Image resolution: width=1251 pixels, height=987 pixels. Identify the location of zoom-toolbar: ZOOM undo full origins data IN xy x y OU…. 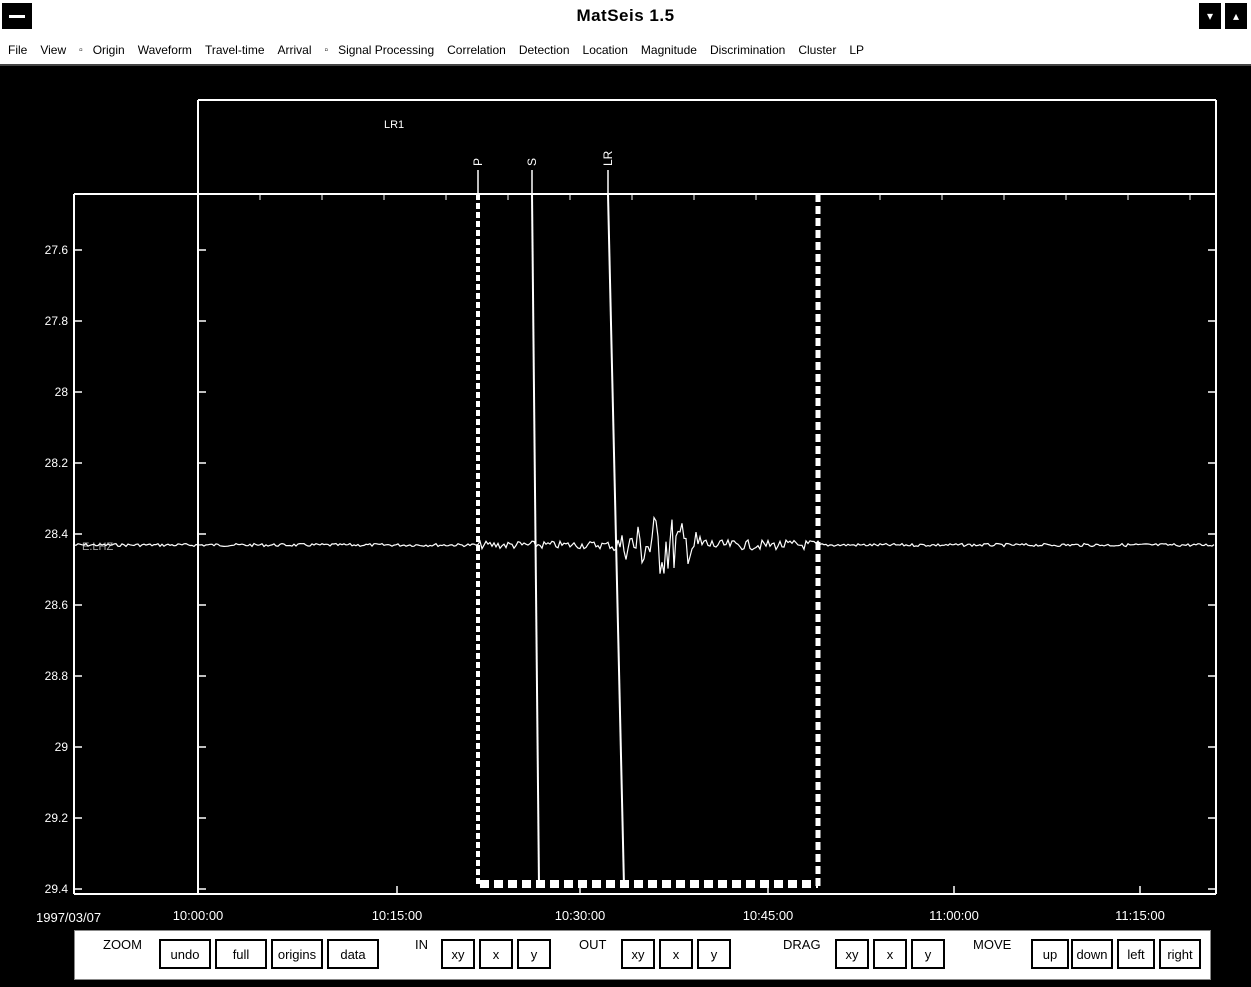
(642, 955).